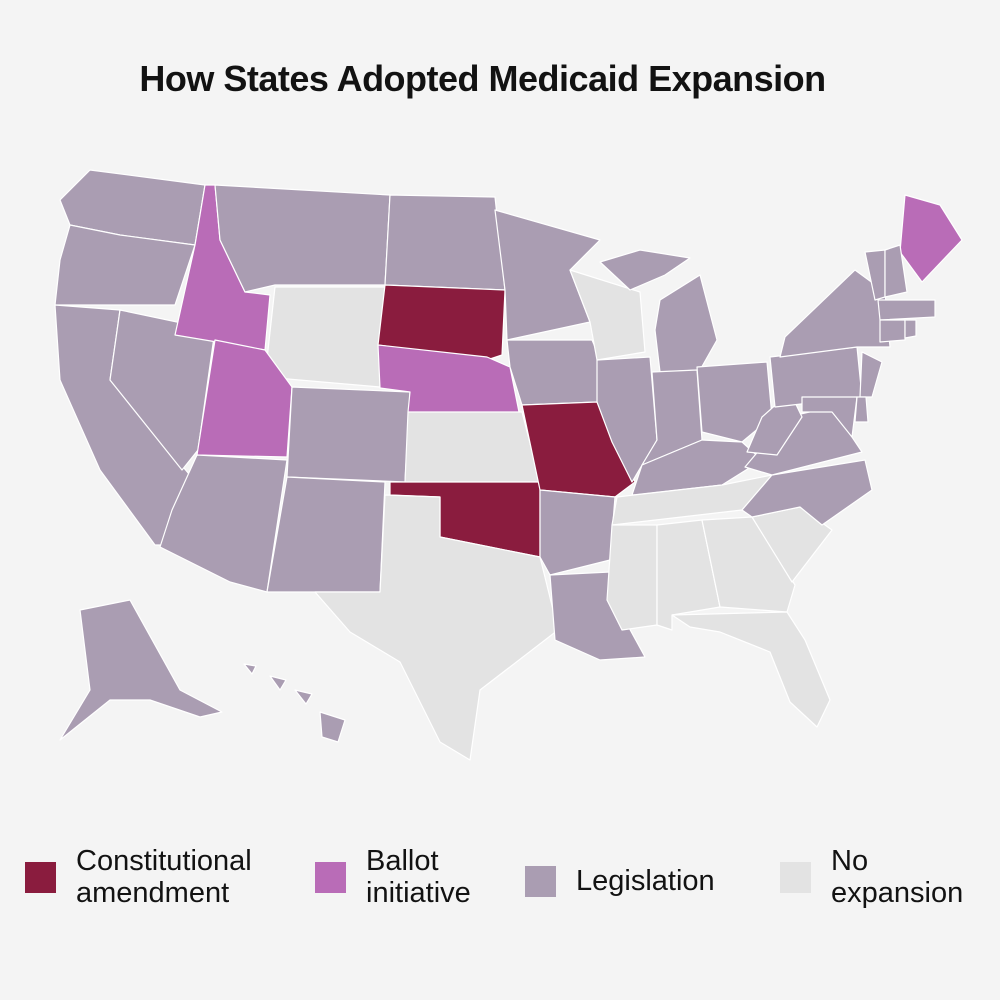  I want to click on legend-label: Constitutional, so click(164, 861).